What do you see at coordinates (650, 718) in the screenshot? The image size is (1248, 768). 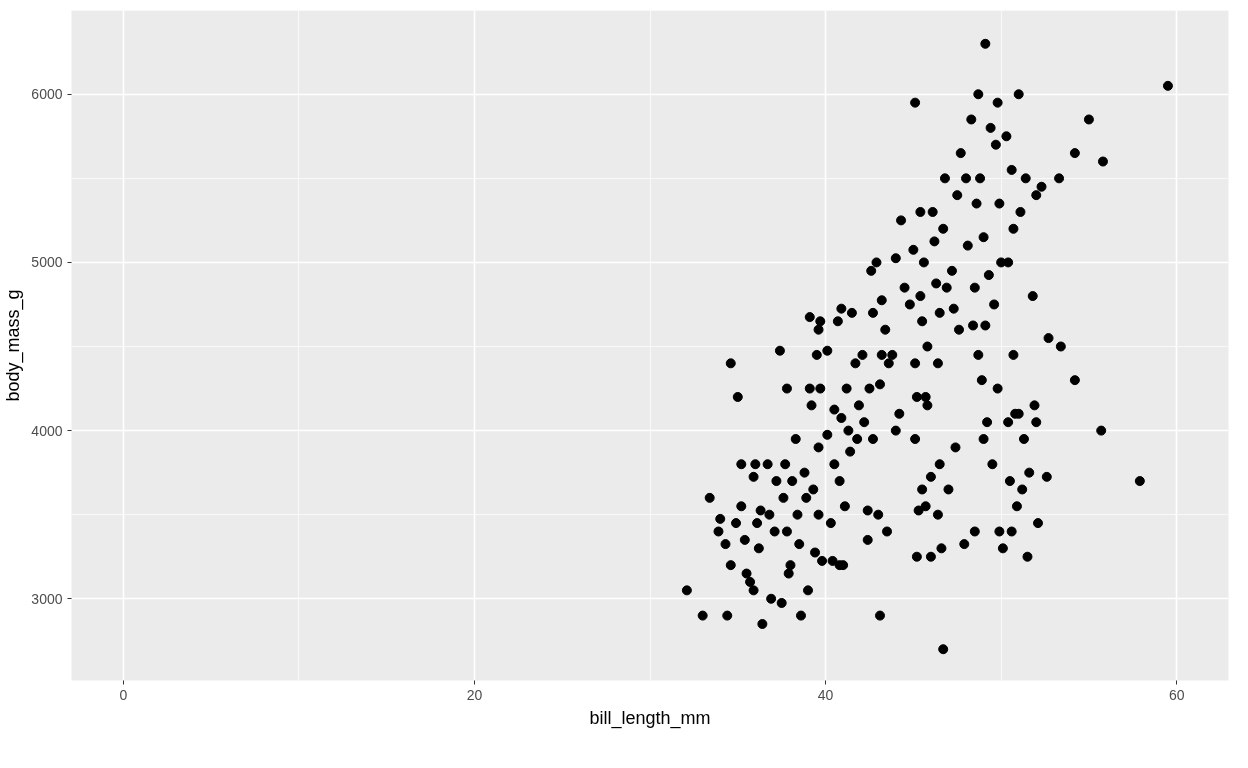 I see `x-axis-title: bill_length_mm` at bounding box center [650, 718].